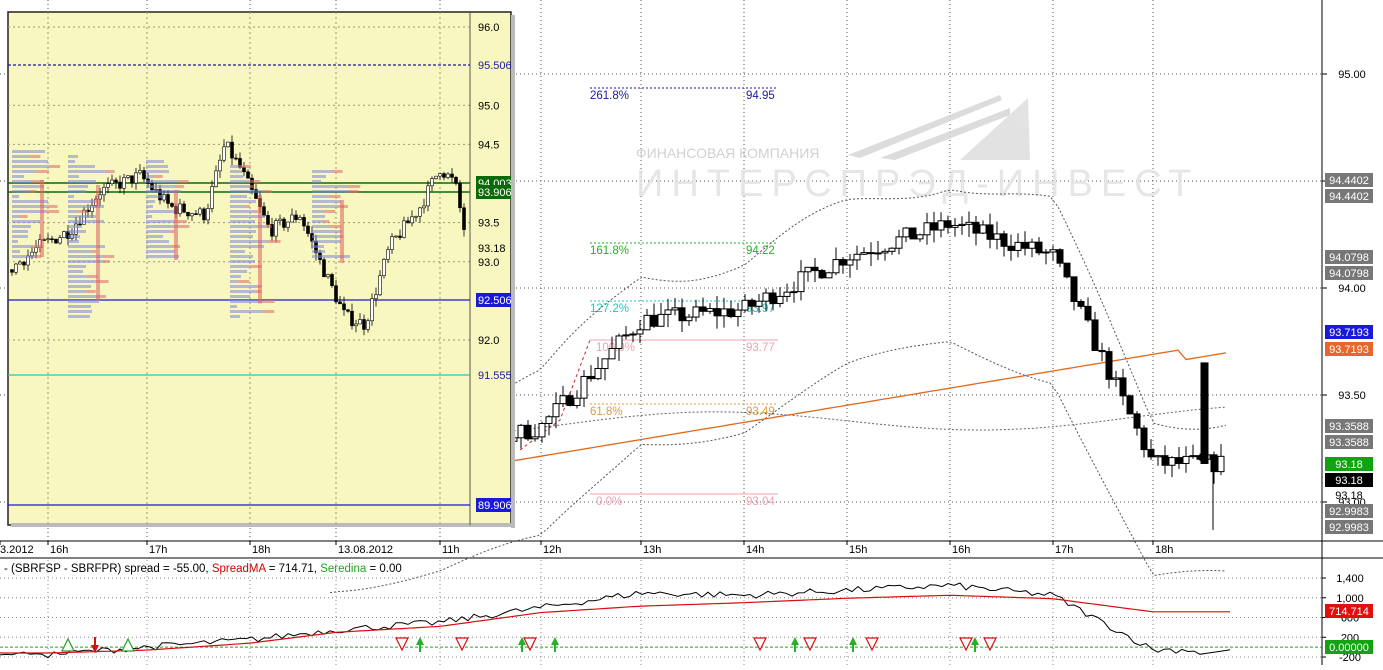 This screenshot has width=1383, height=670. I want to click on price-badge: 93.7193, so click(1349, 332).